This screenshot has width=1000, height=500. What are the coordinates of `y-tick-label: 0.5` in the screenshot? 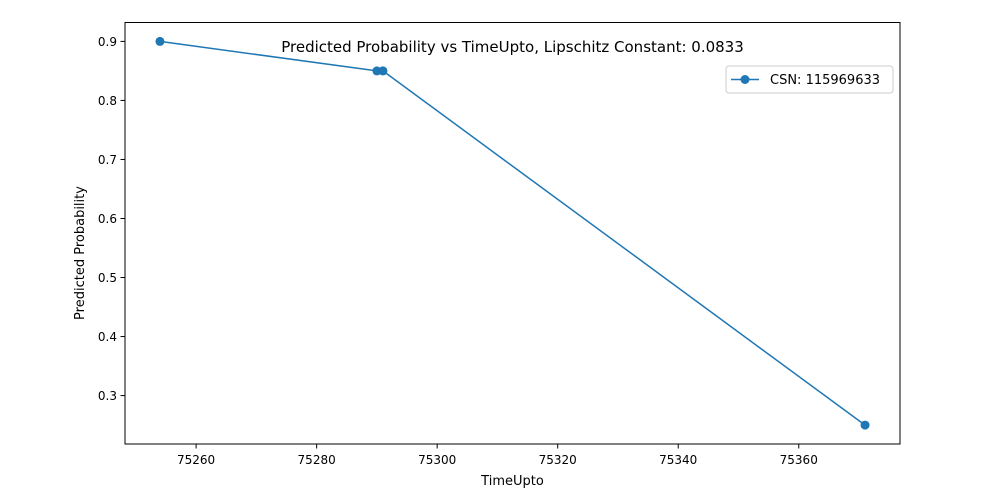 It's located at (107, 278).